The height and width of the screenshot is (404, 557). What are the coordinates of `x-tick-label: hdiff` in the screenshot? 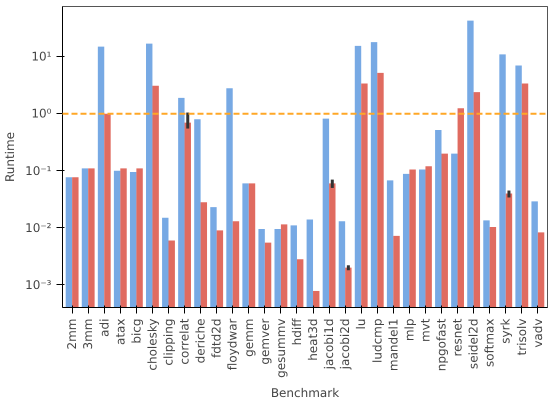 It's located at (297, 332).